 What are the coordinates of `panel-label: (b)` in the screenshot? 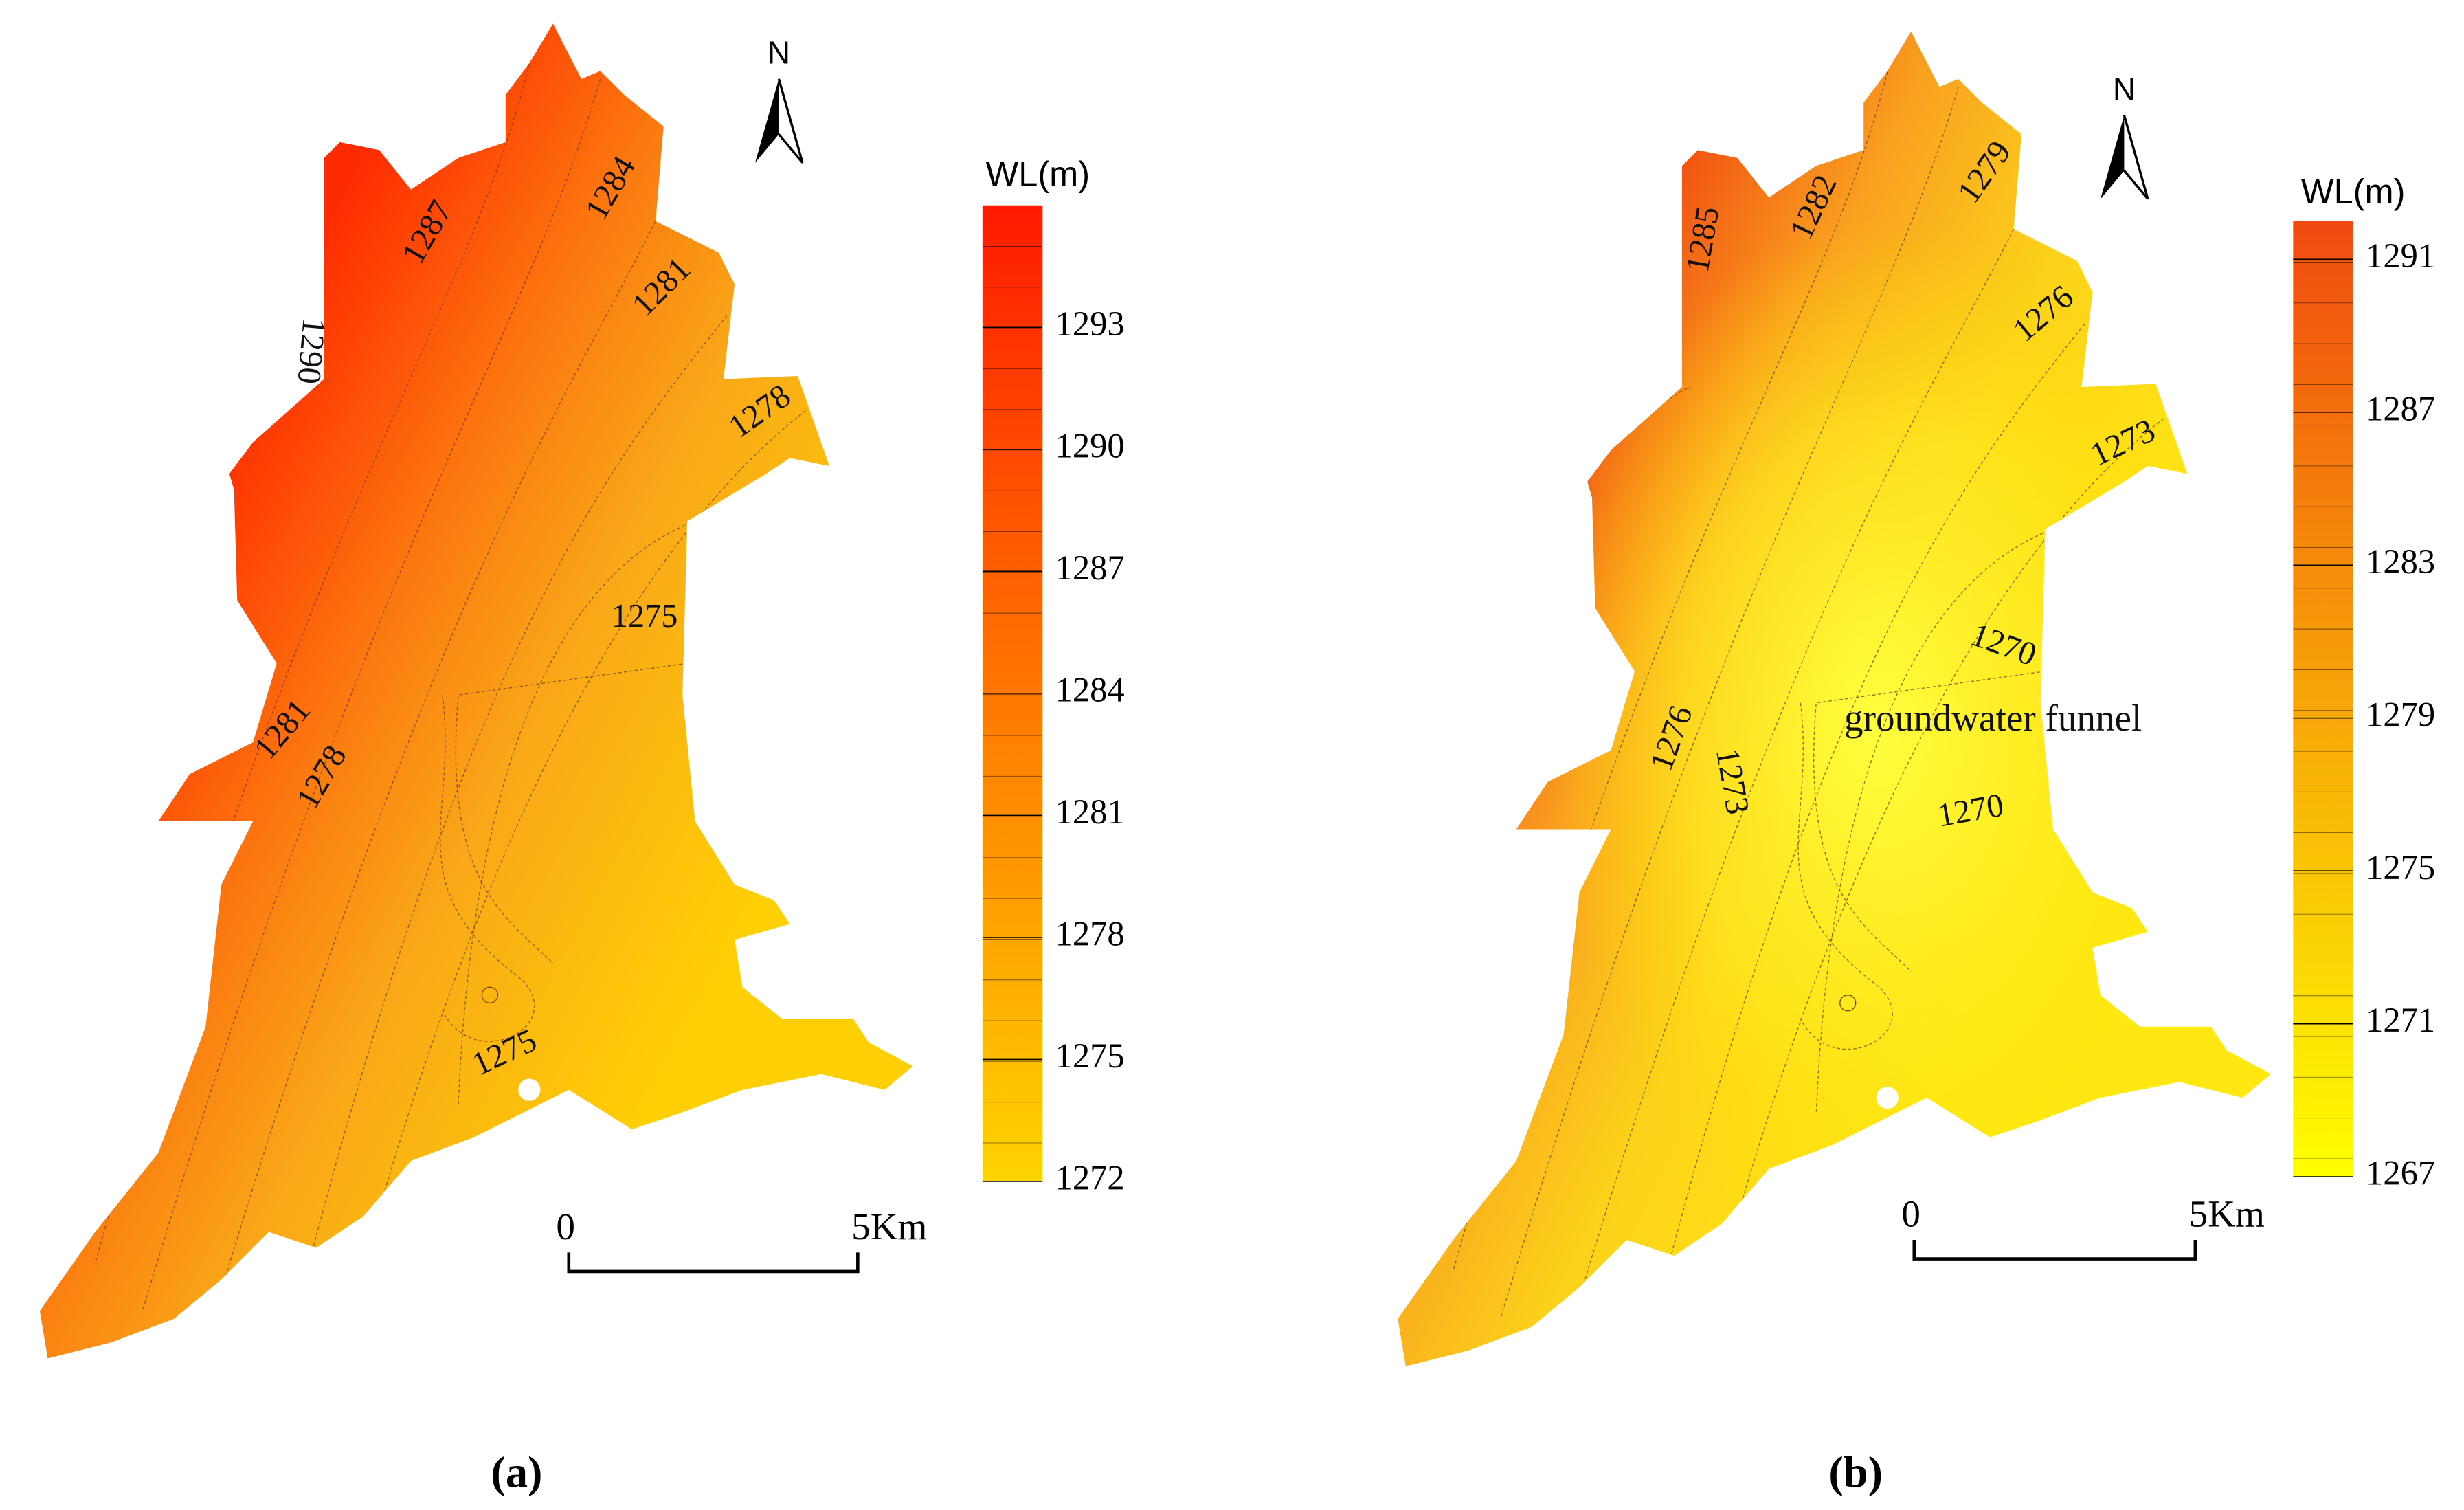 It's located at (1855, 1472).